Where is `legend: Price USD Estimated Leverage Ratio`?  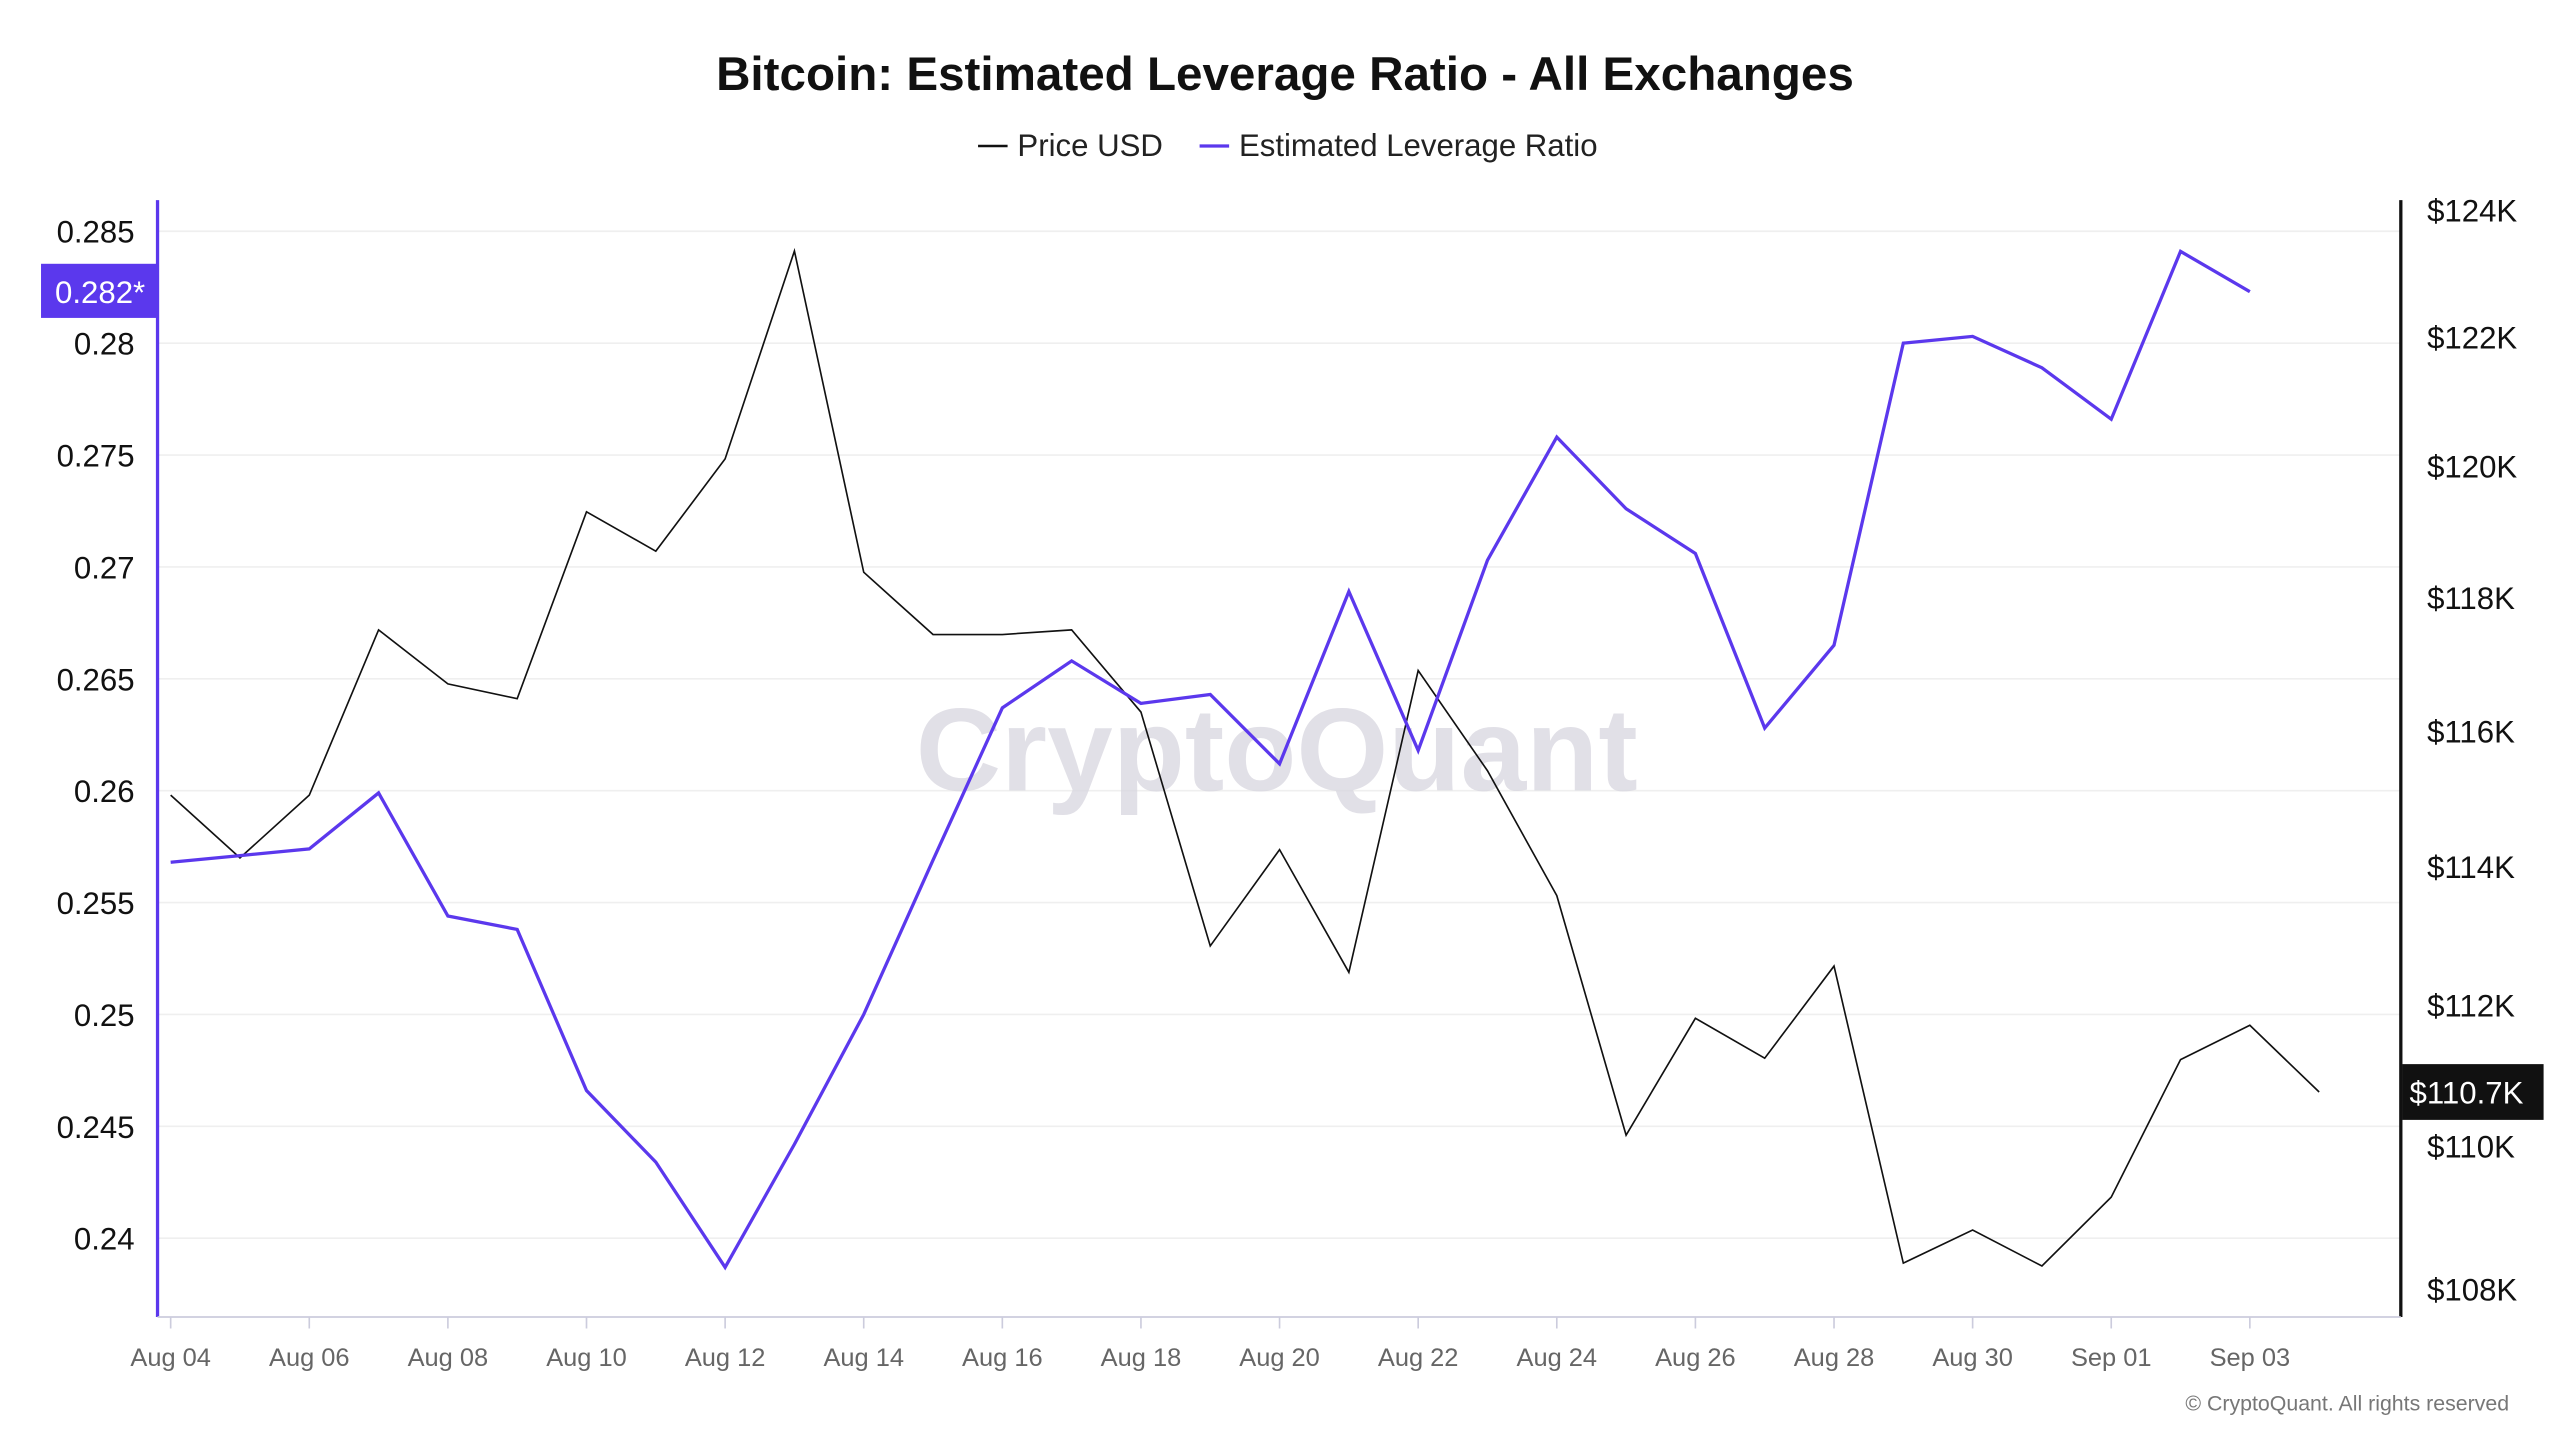
legend: Price USD Estimated Leverage Ratio is located at coordinates (1288, 145).